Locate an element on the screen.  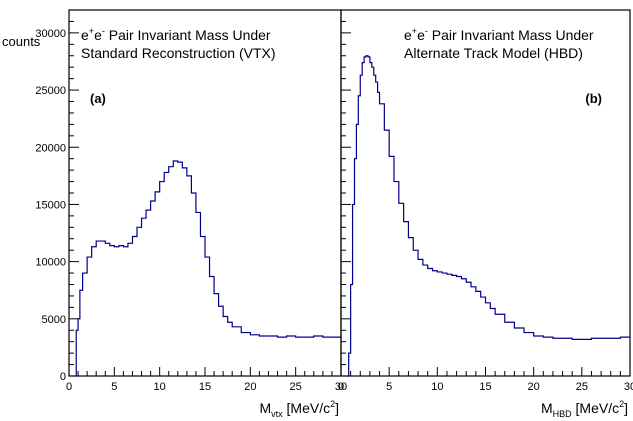
chart-title-line-2: Alternate Track Model (HBD) is located at coordinates (493, 53).